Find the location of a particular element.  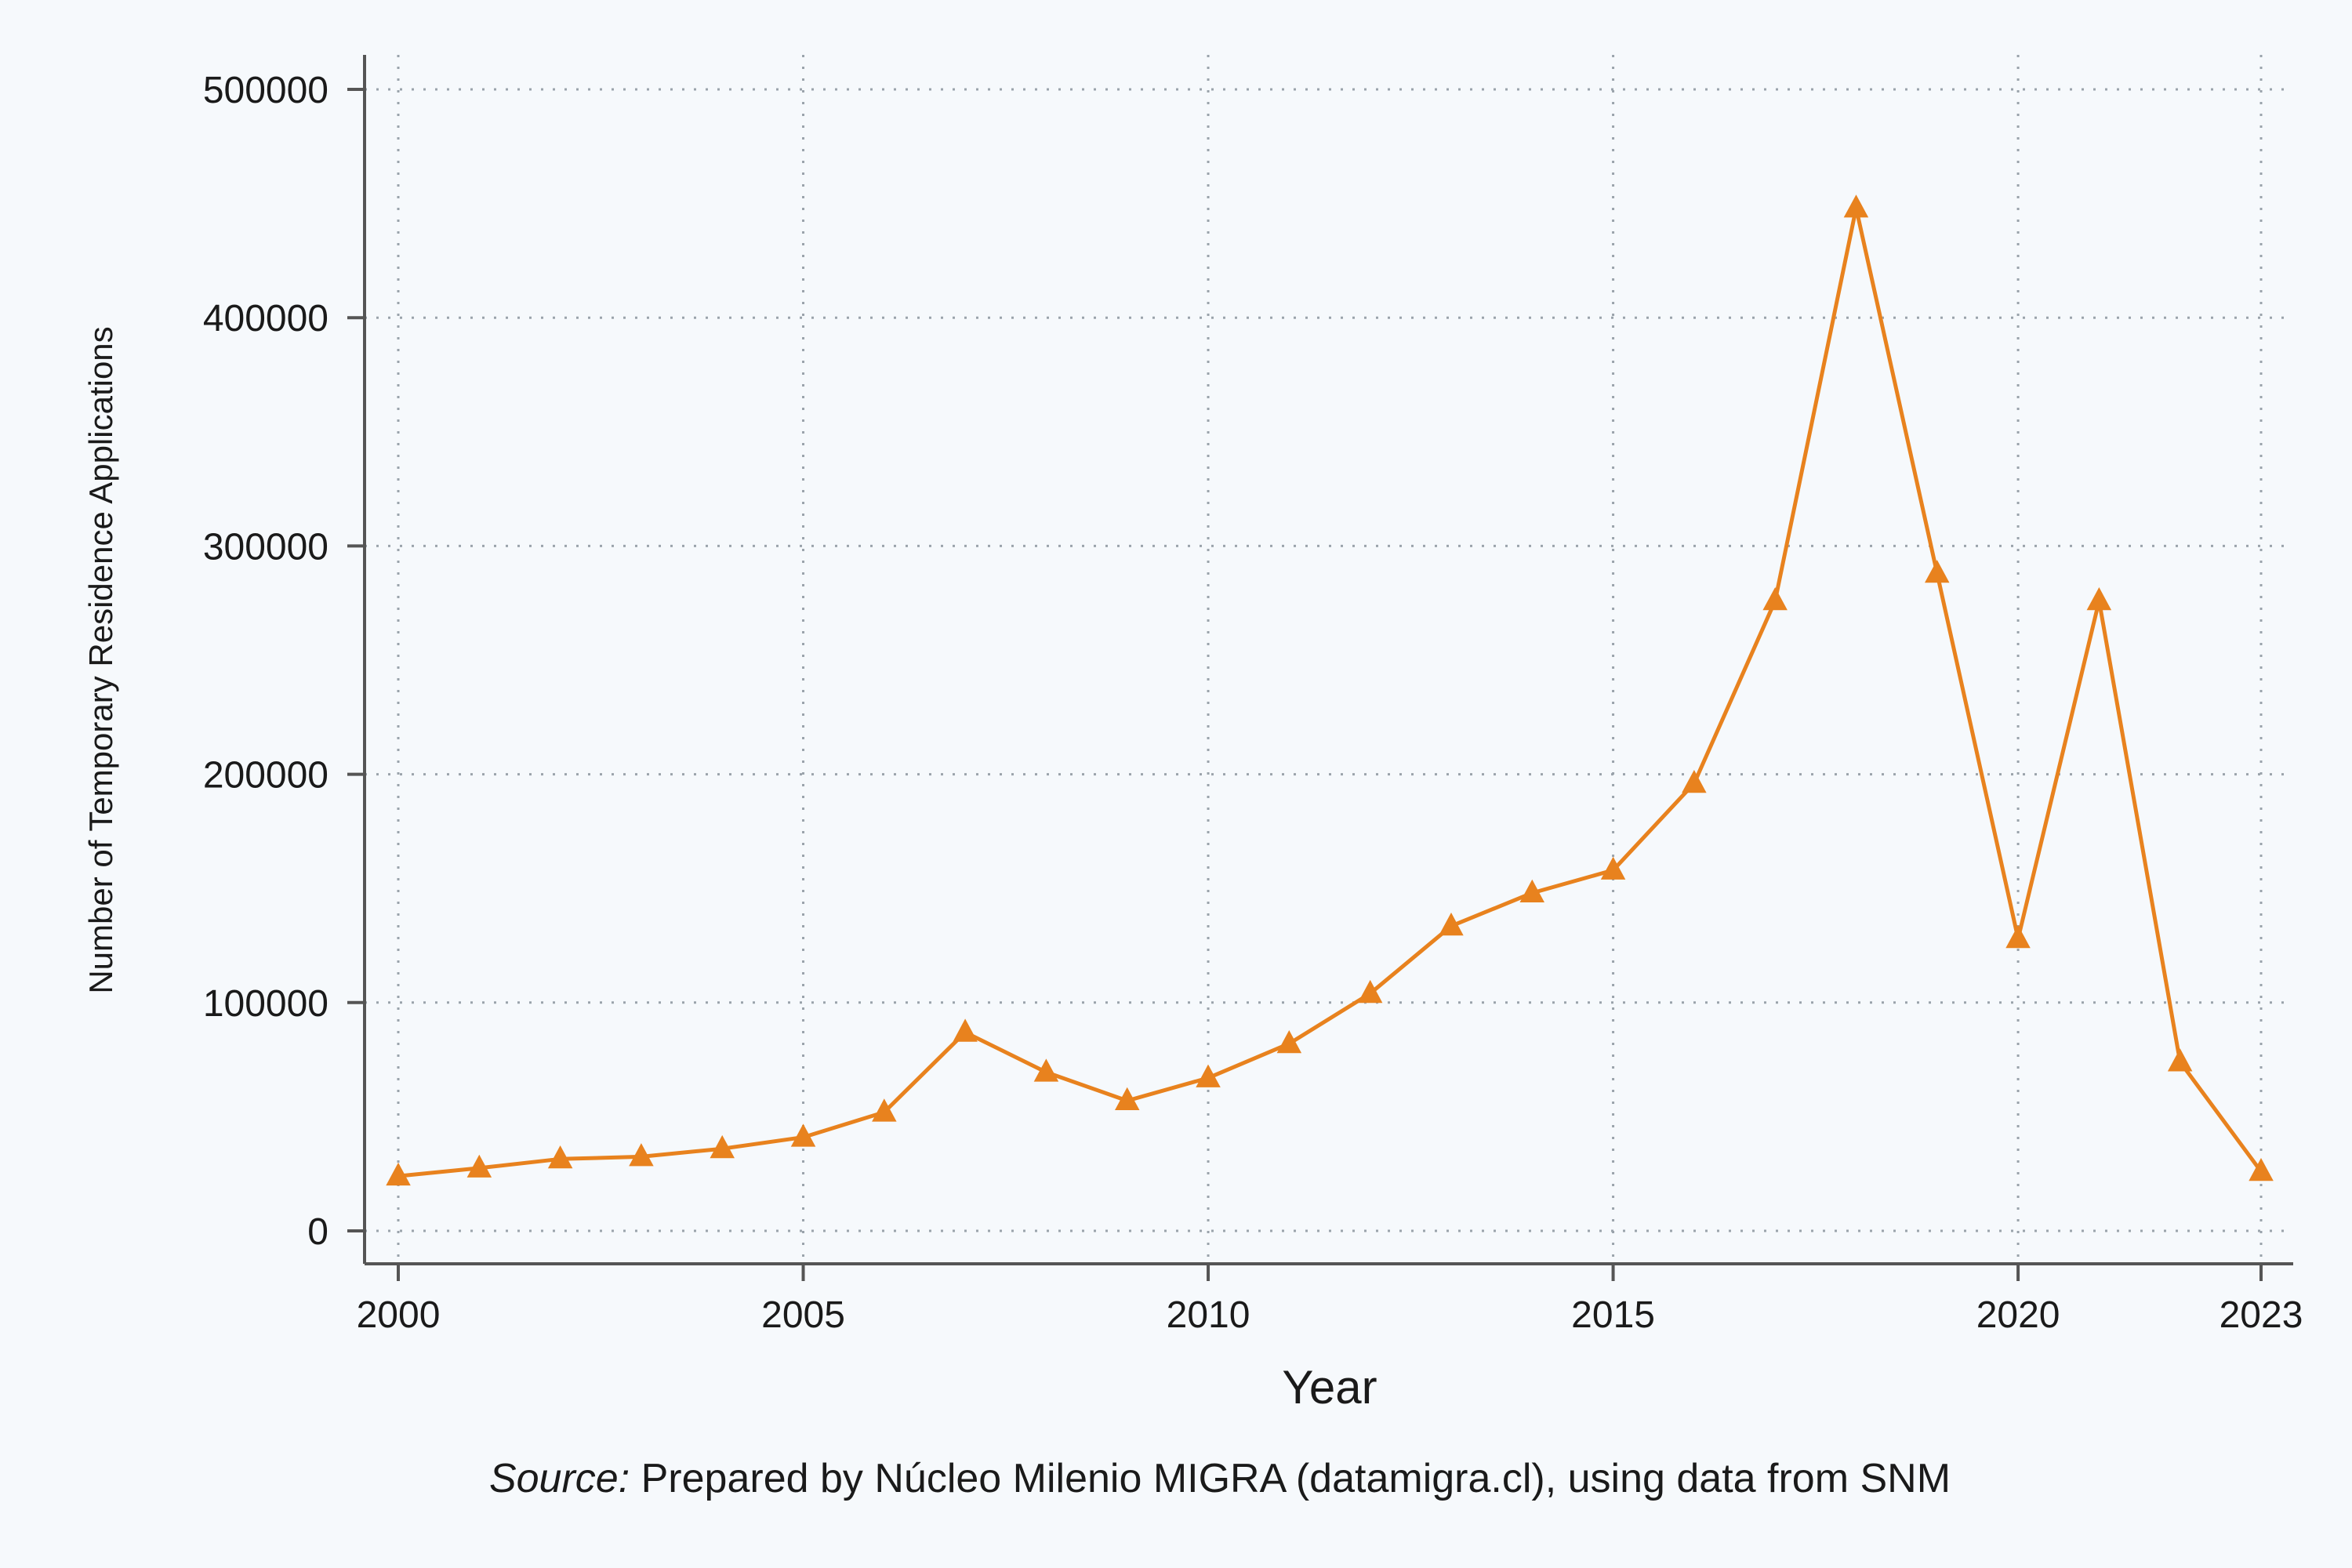

y-tick-label: 400000 is located at coordinates (265, 318).